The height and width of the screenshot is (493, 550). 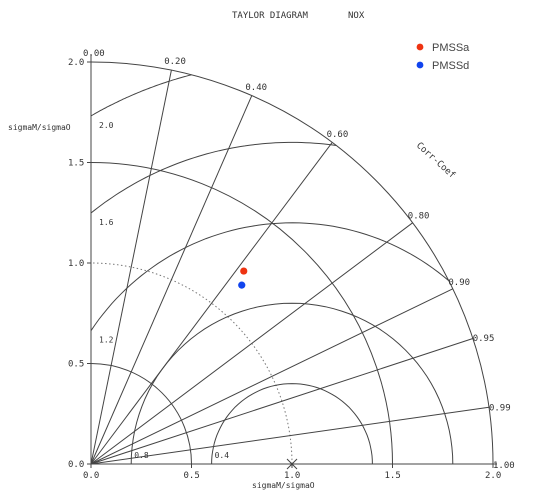 I want to click on corr-label: 0.80, so click(x=419, y=216).